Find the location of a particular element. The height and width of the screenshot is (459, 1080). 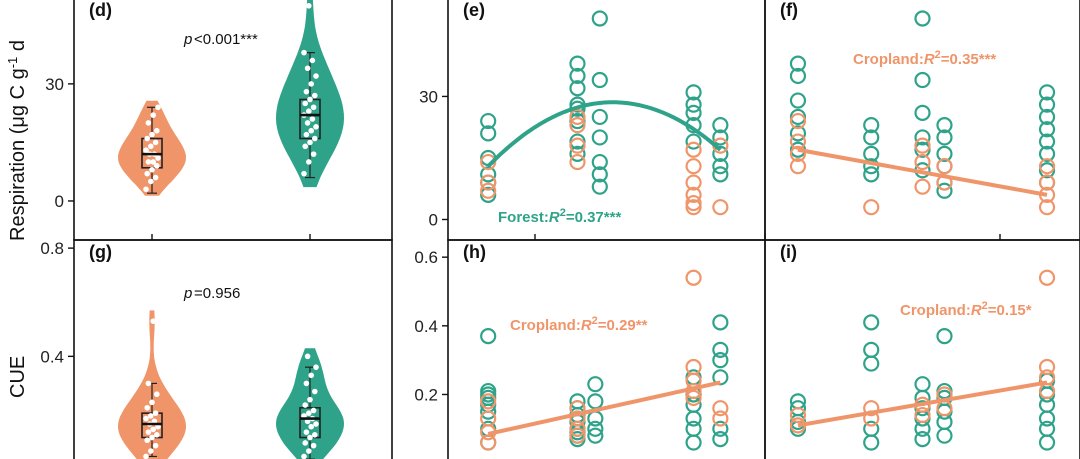

r2-annotation: Cropland:R2=0.35*** is located at coordinates (924, 58).